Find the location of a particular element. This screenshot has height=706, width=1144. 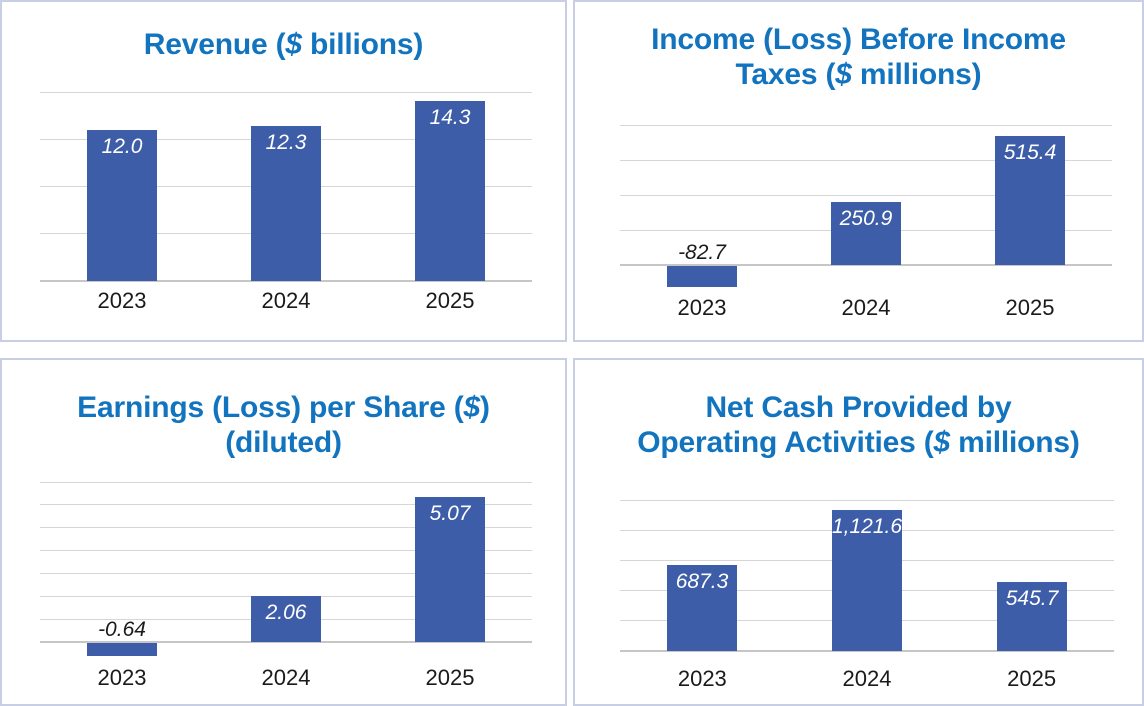

chart-title-line: Net Cash Provided by is located at coordinates (858, 407).